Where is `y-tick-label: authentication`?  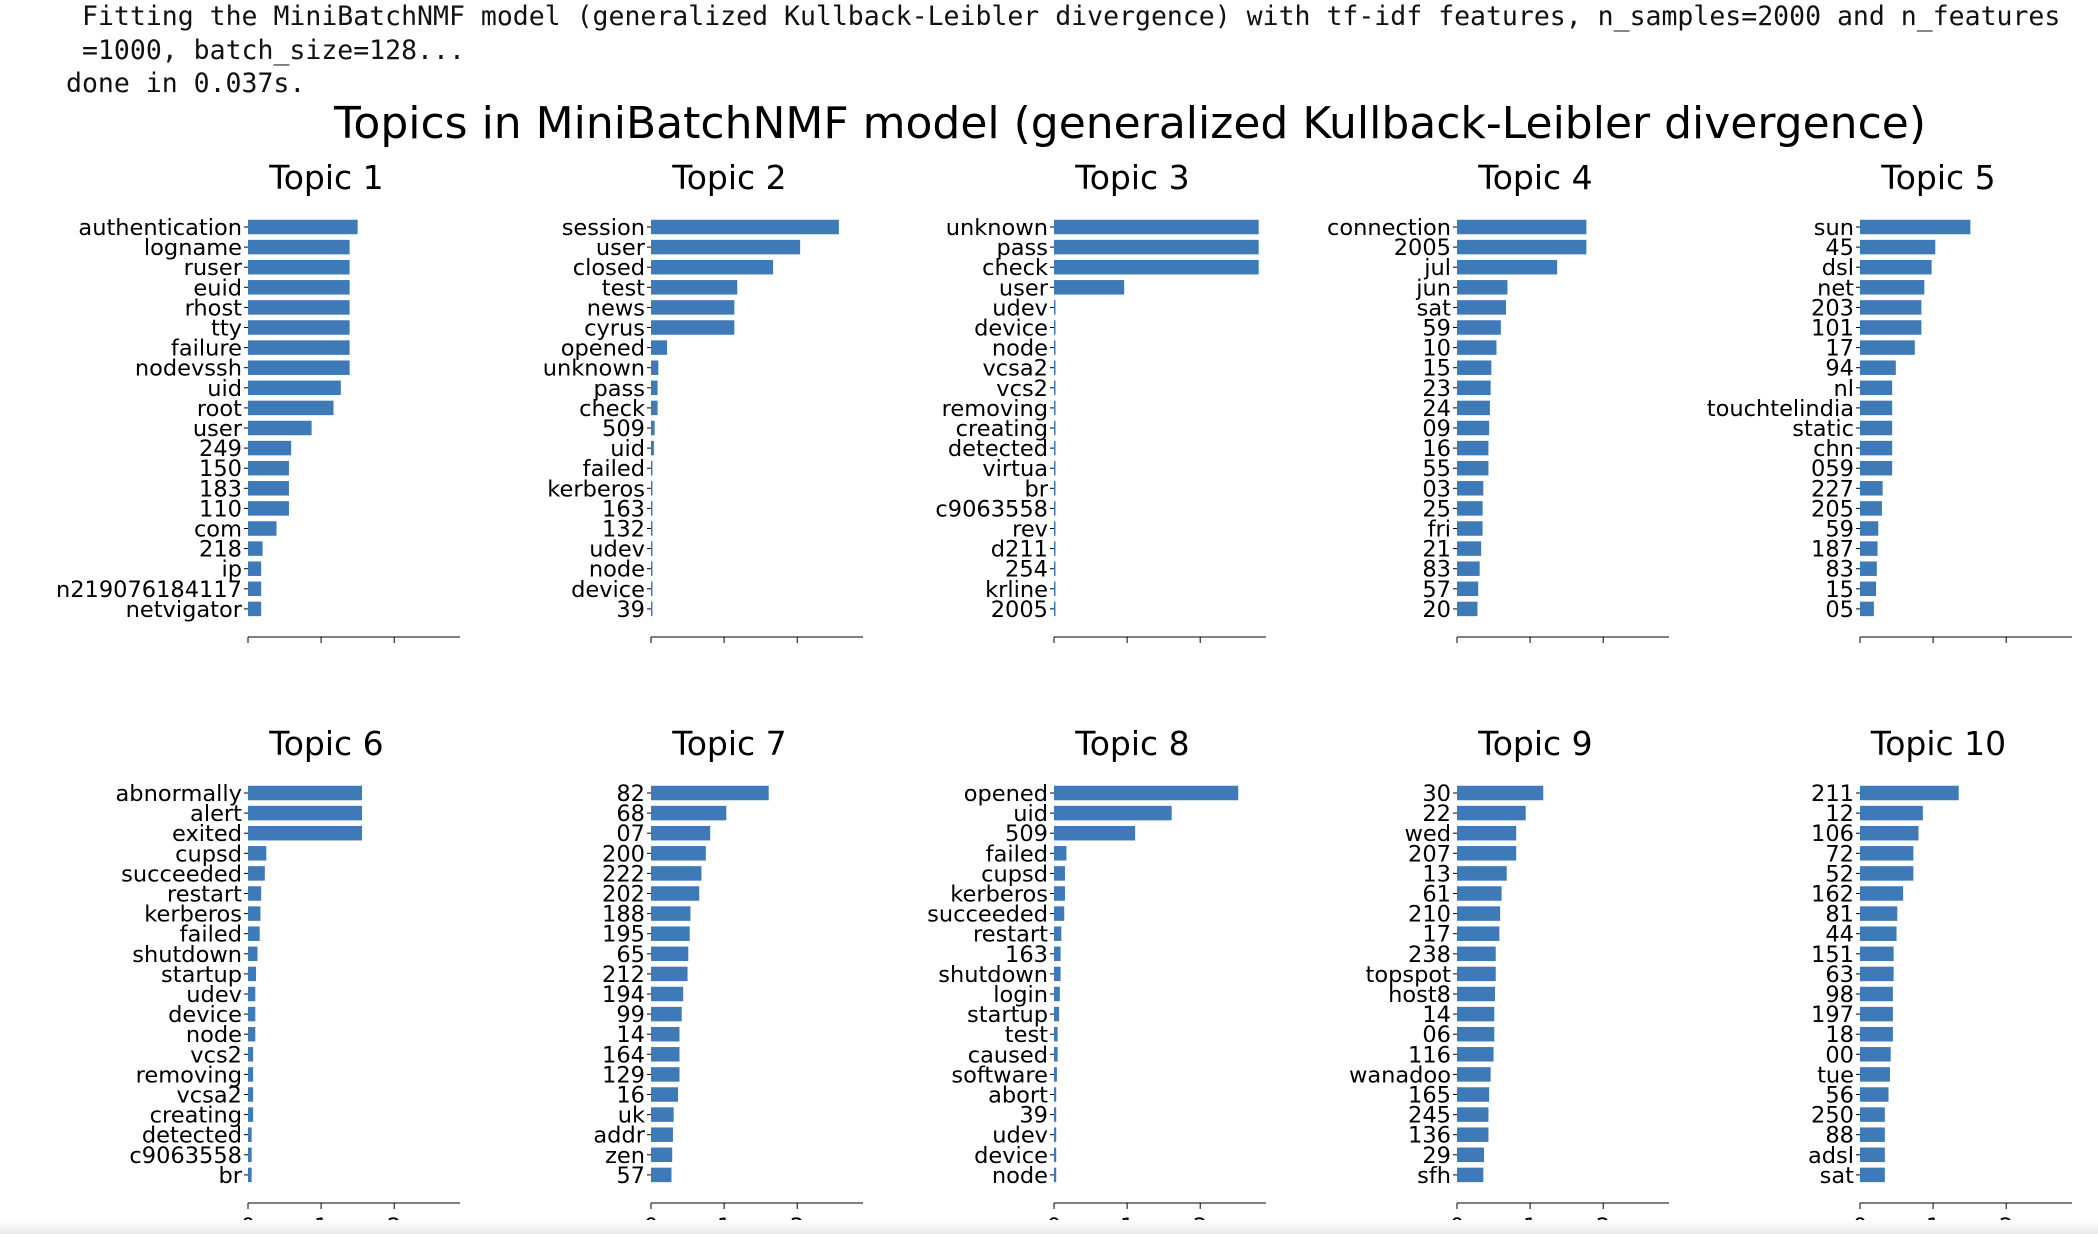
y-tick-label: authentication is located at coordinates (160, 228).